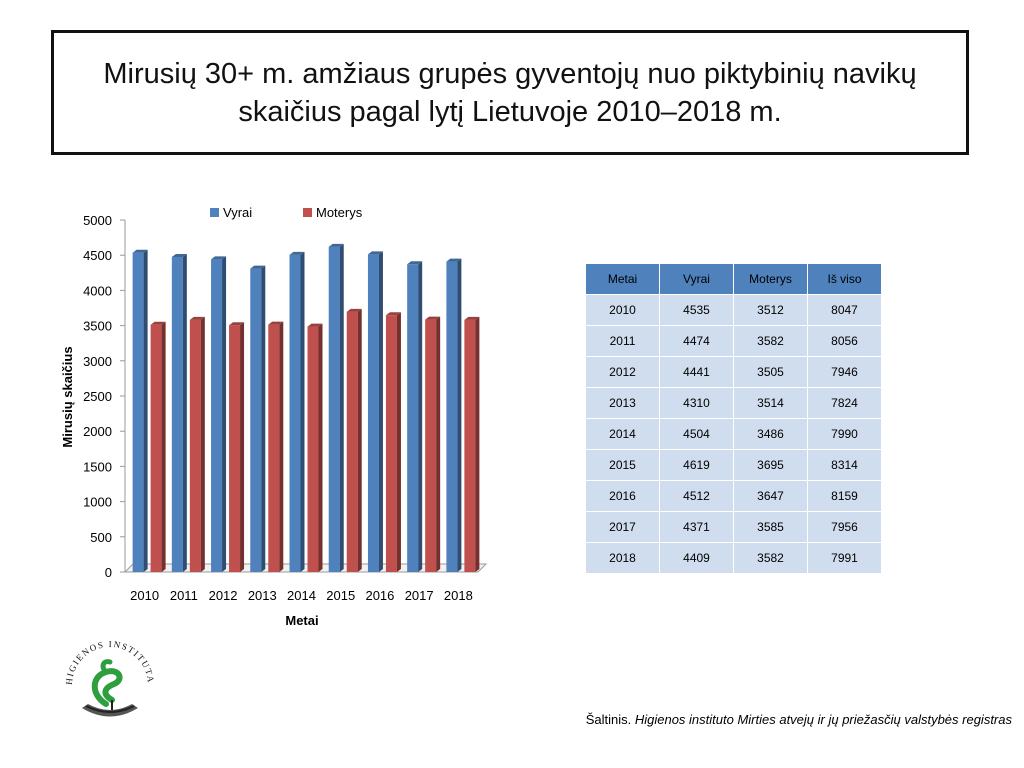  I want to click on table-cell: 2014, so click(622, 434).